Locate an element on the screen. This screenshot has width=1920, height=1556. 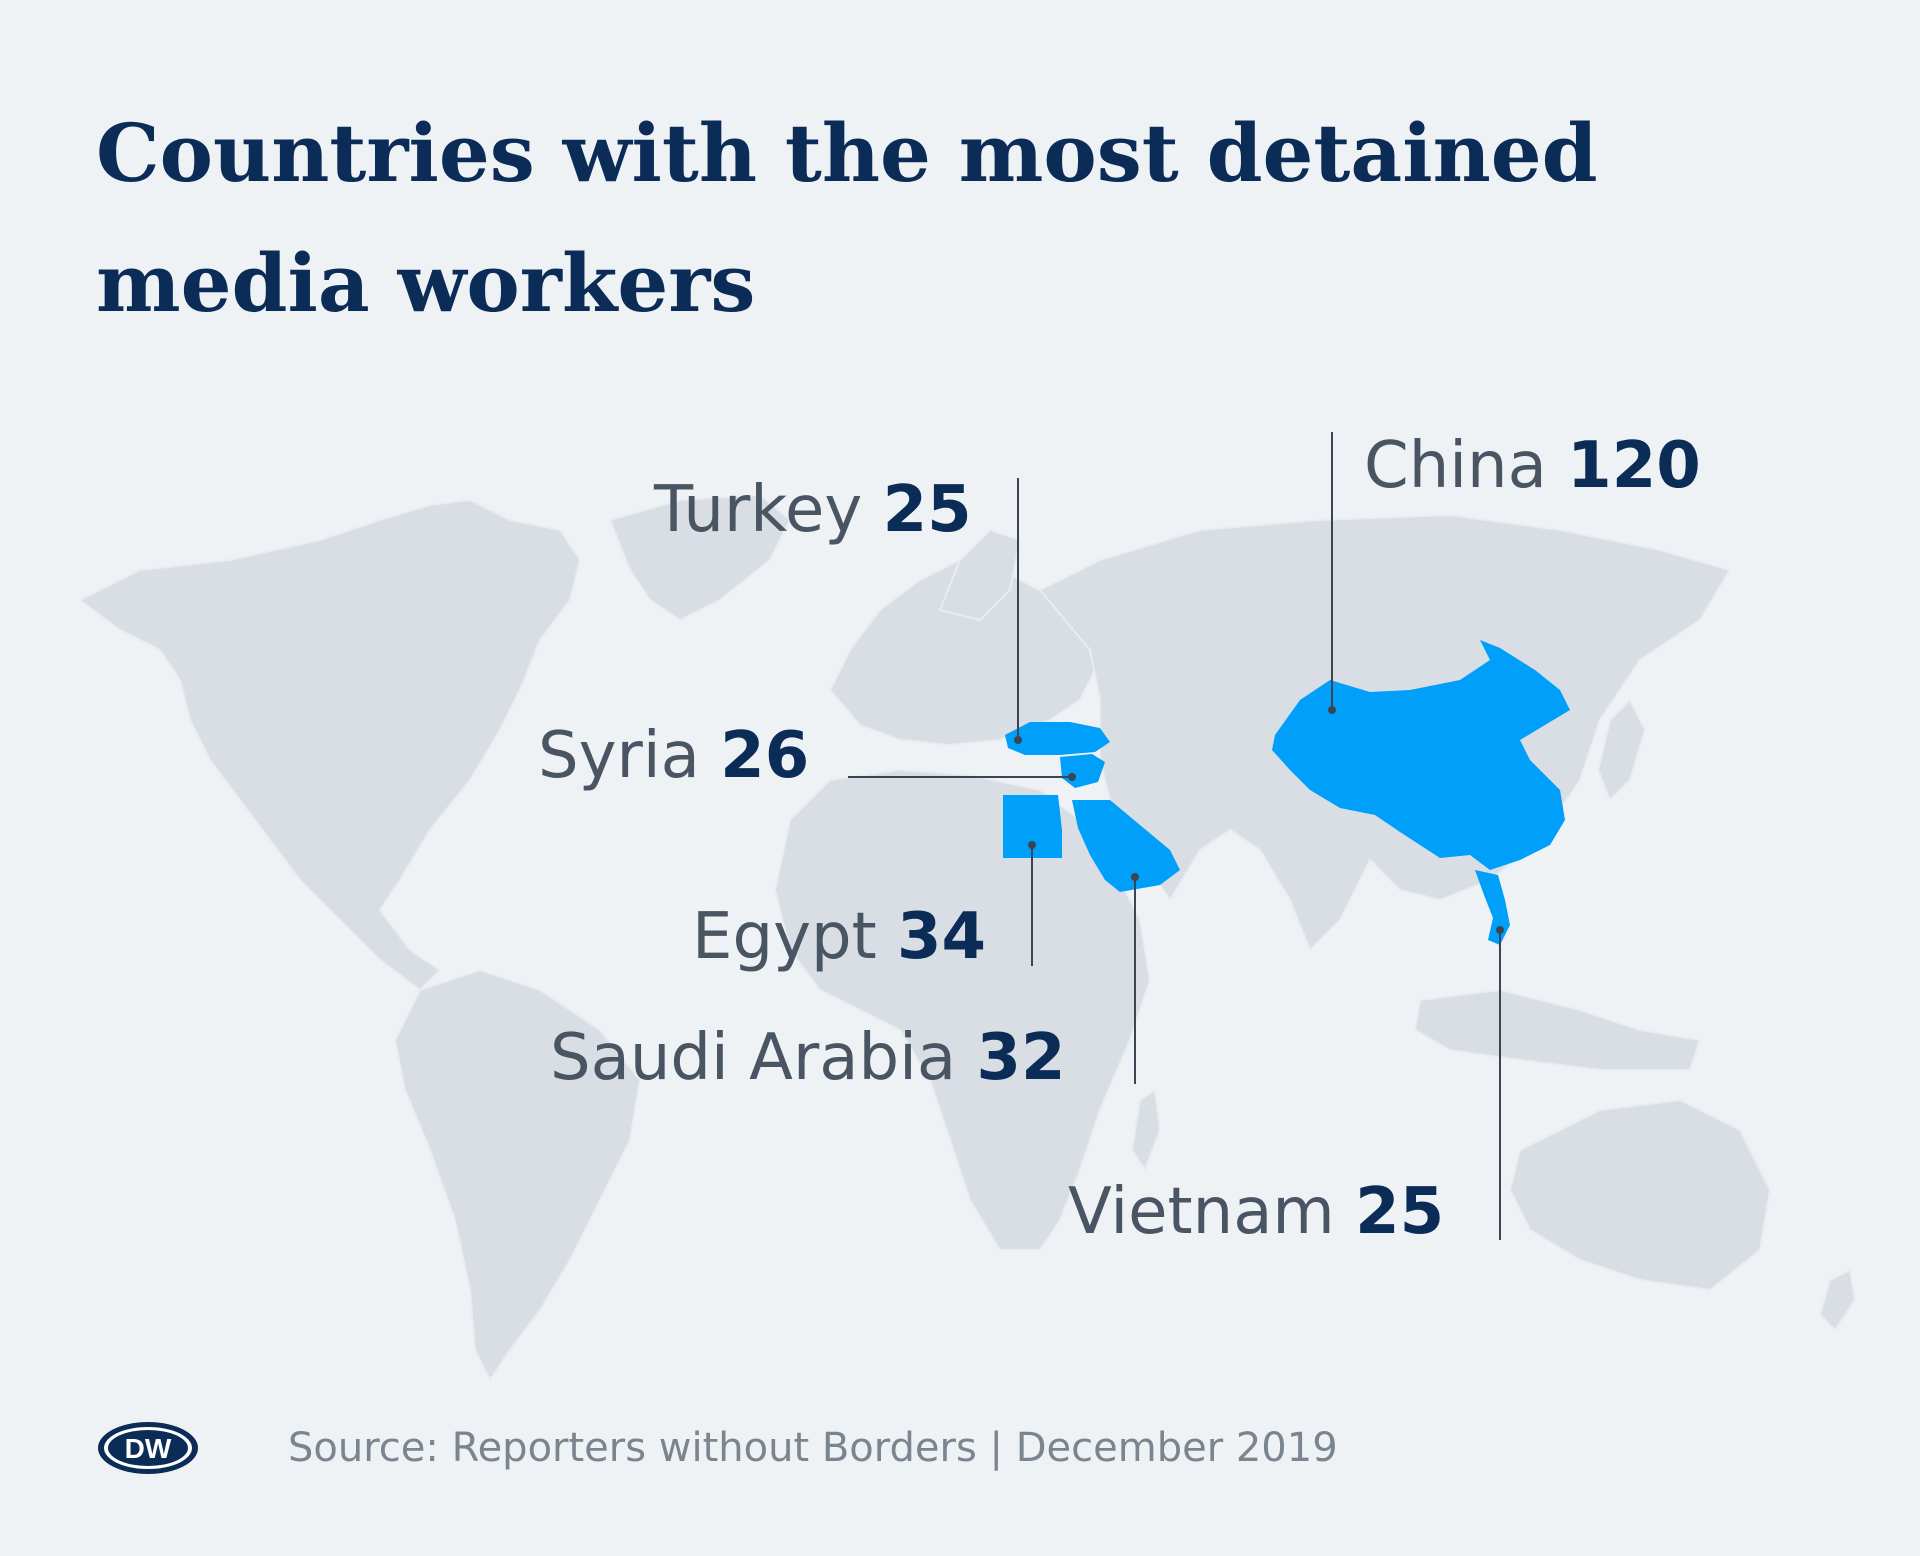
label-saudi-arabia-name: Saudi Arabia is located at coordinates (753, 1058).